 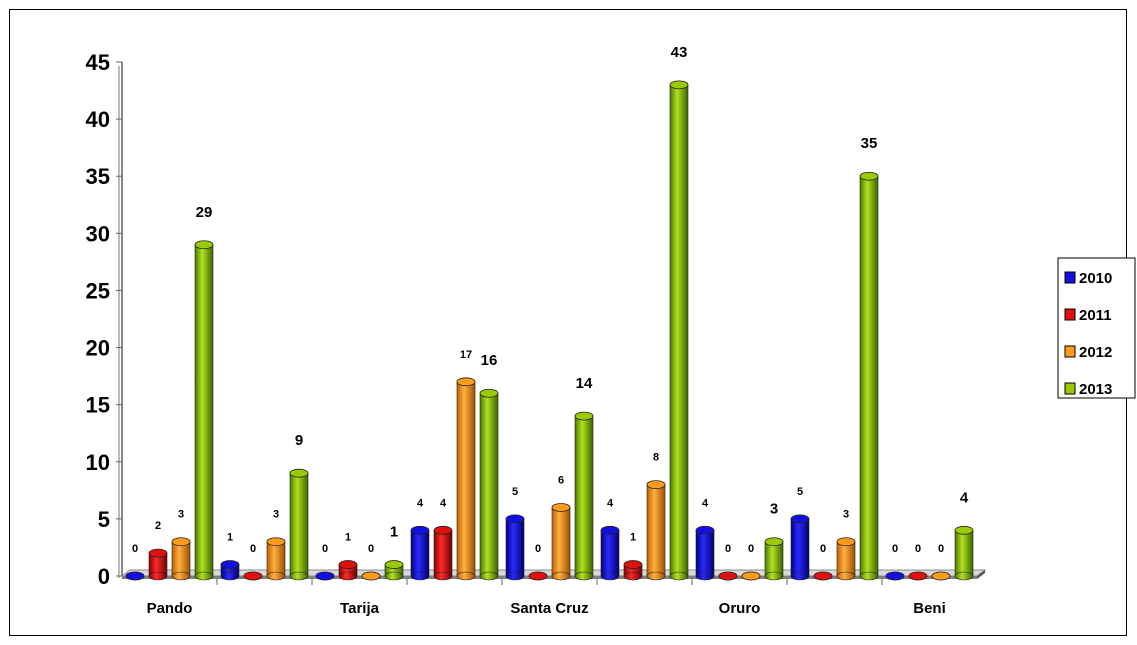 What do you see at coordinates (1096, 328) in the screenshot?
I see `chart-legend: 2010 2011 2012 2013` at bounding box center [1096, 328].